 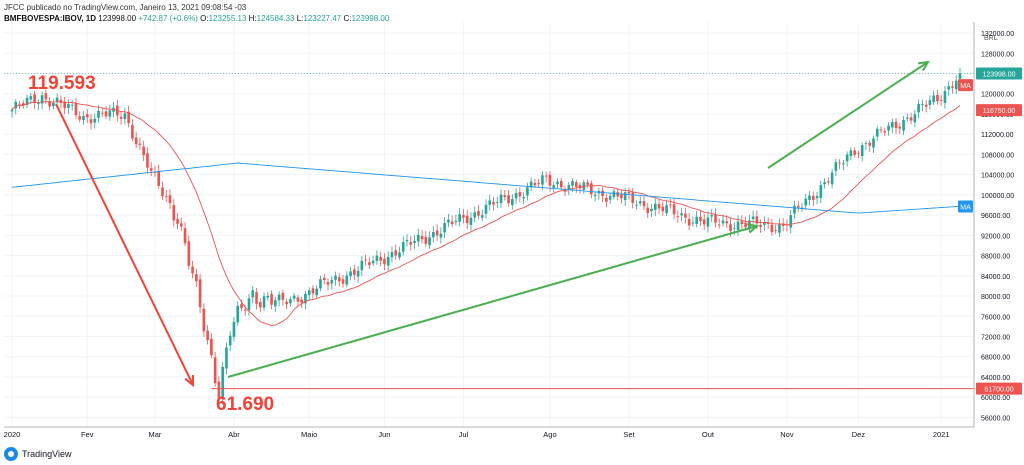 I want to click on support-badge-bg, so click(x=999, y=388).